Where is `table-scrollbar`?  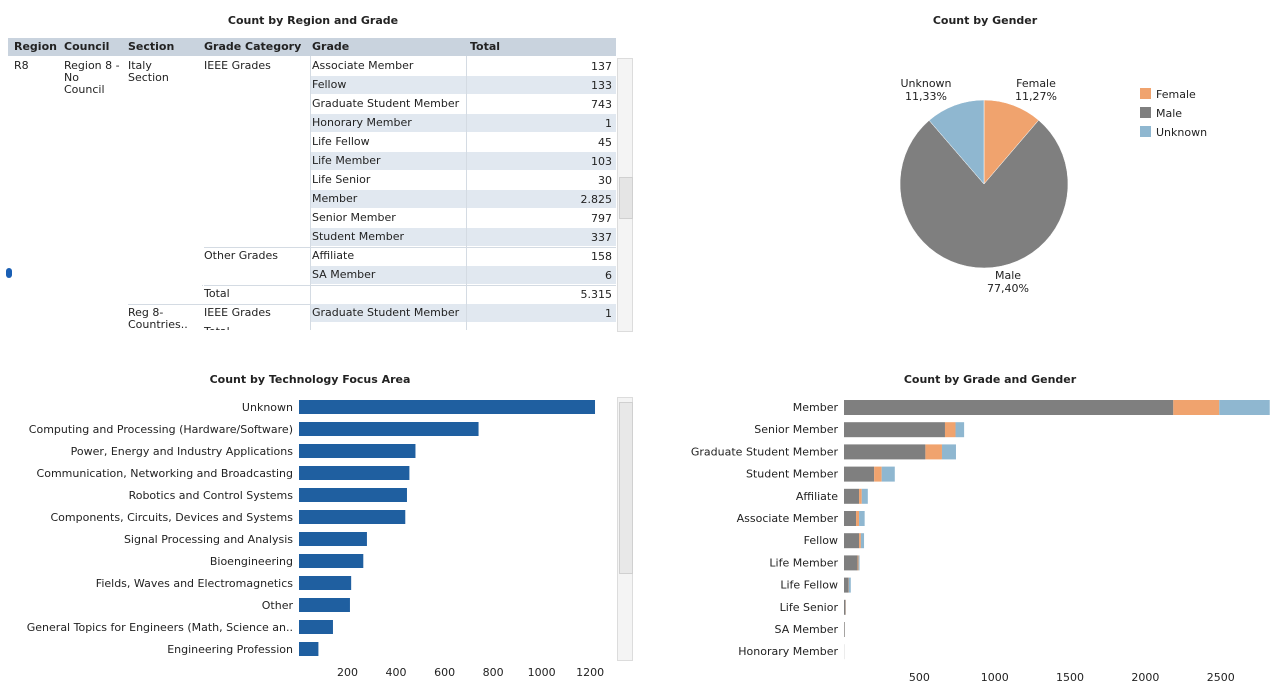 table-scrollbar is located at coordinates (625, 195).